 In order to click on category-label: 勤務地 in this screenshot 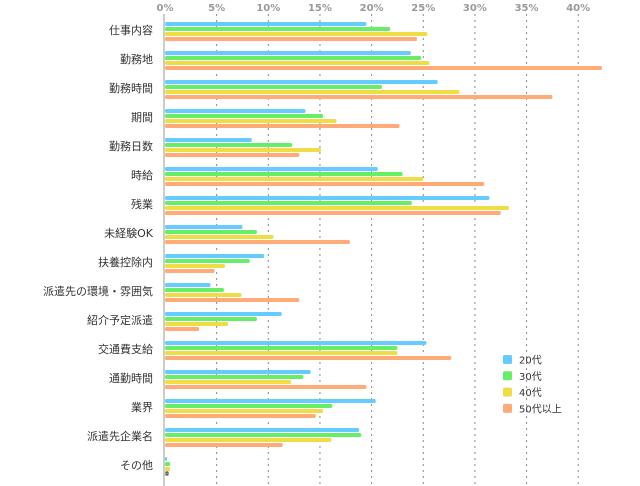, I will do `click(136, 59)`.